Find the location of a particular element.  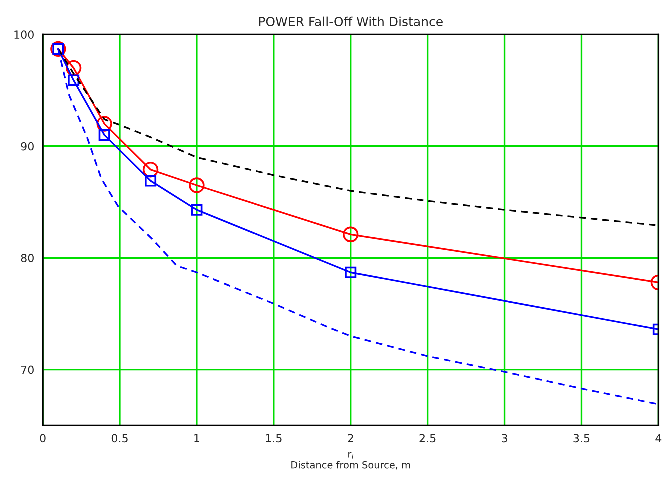

x-tick-label: 4 is located at coordinates (659, 438).